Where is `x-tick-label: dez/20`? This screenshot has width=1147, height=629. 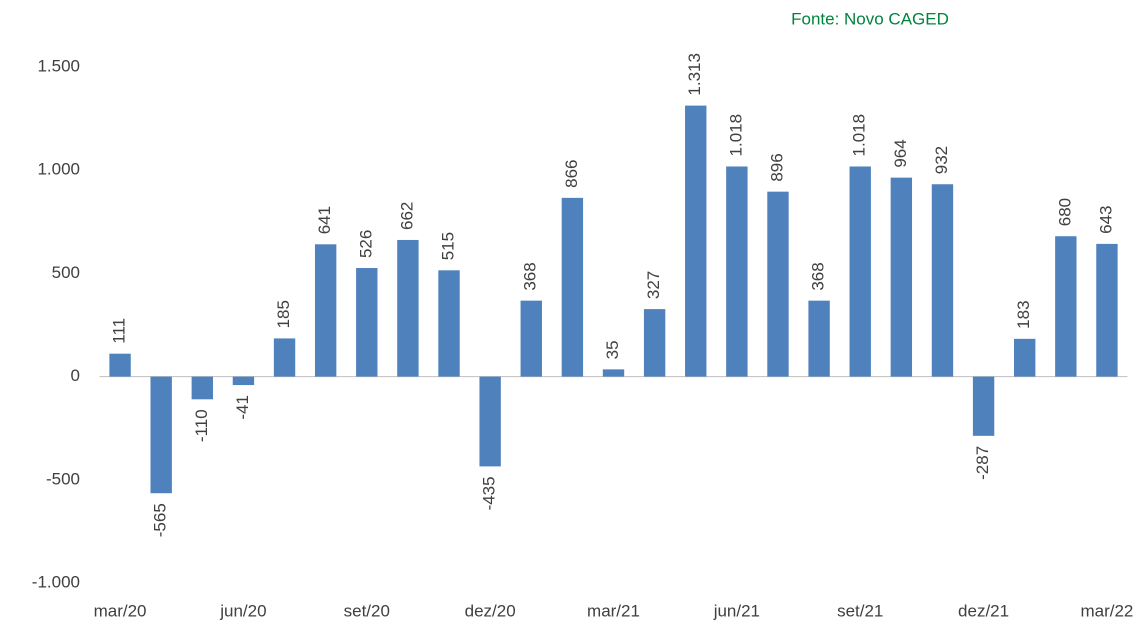 x-tick-label: dez/20 is located at coordinates (490, 610).